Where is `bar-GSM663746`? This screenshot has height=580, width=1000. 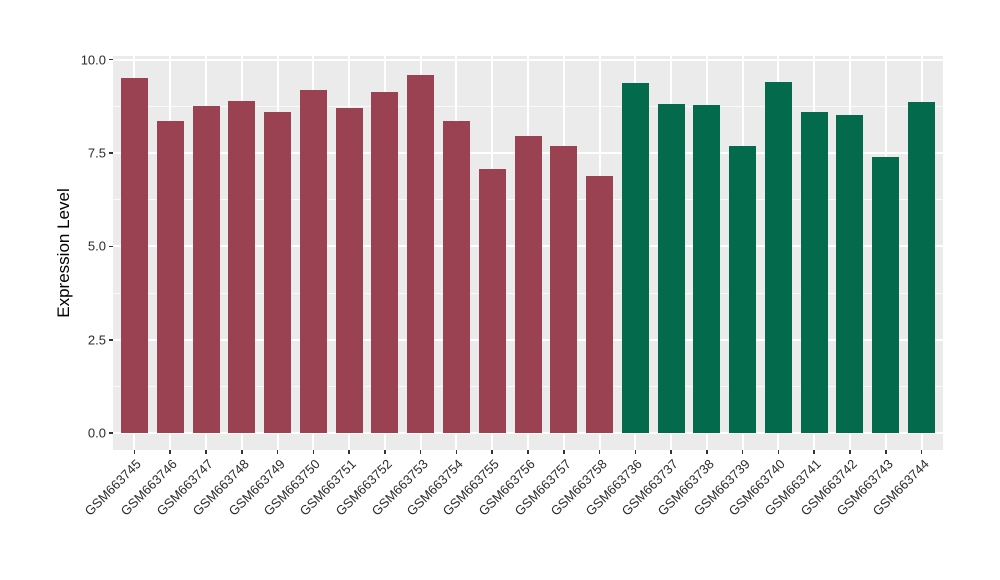
bar-GSM663746 is located at coordinates (170, 277).